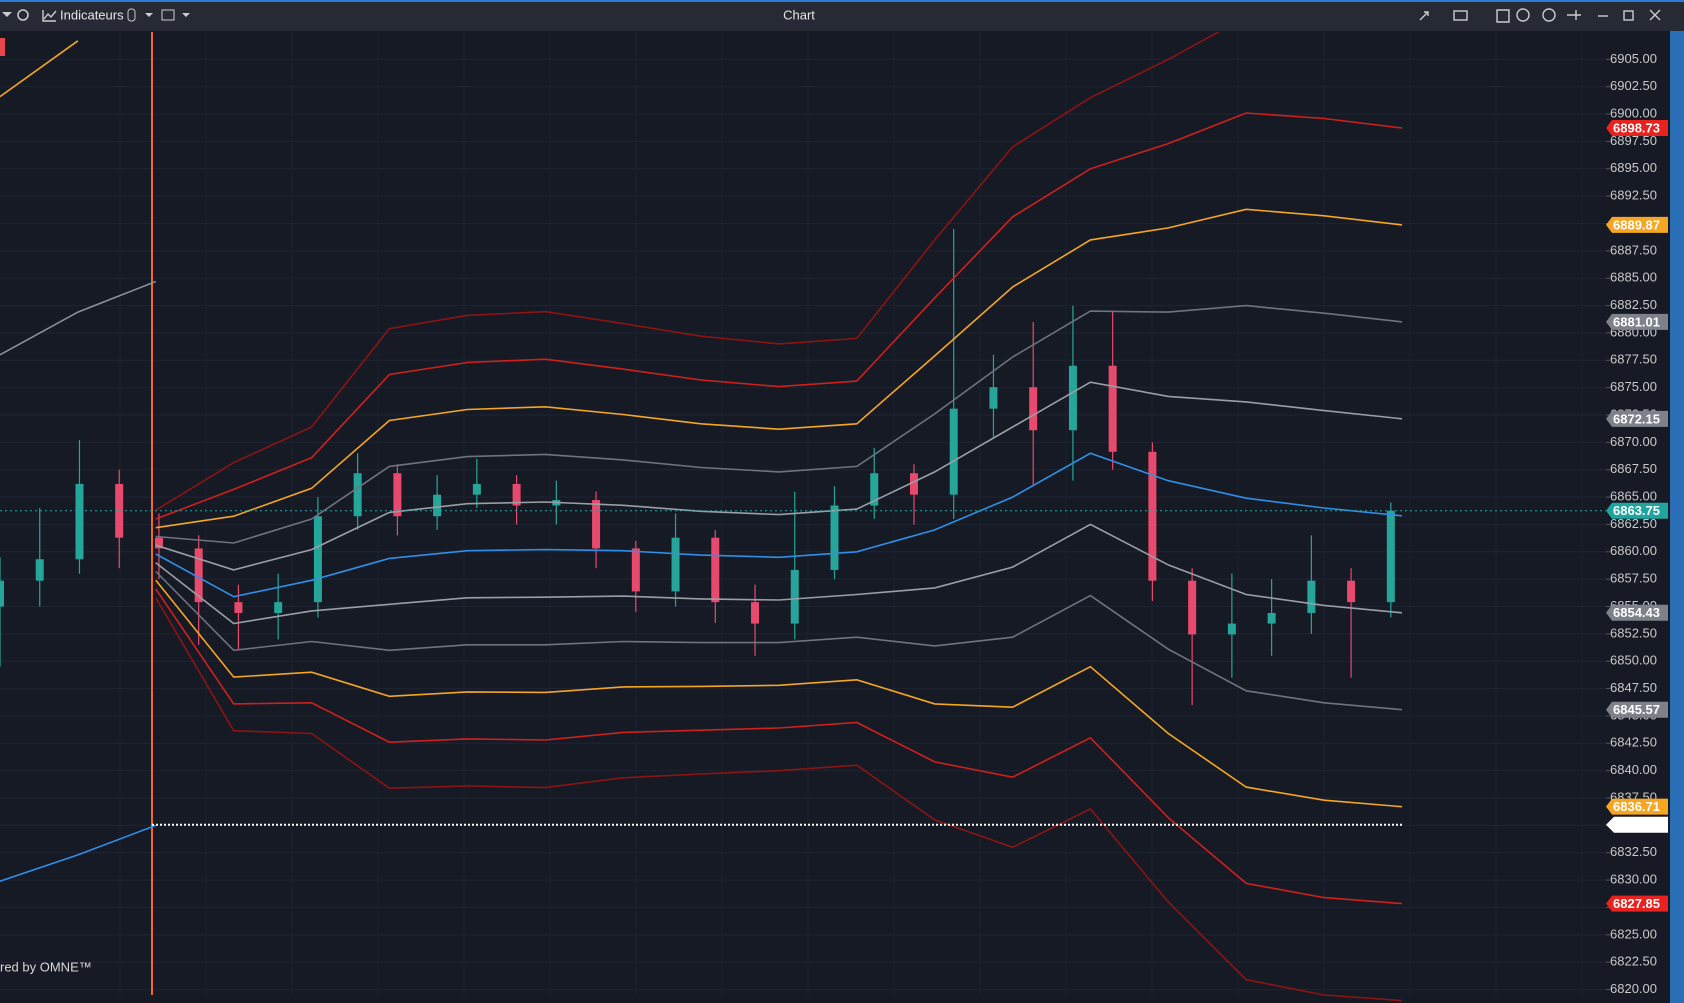 The height and width of the screenshot is (1003, 1684). Describe the element at coordinates (1633, 386) in the screenshot. I see `y-tick-label: 6875.00` at that location.